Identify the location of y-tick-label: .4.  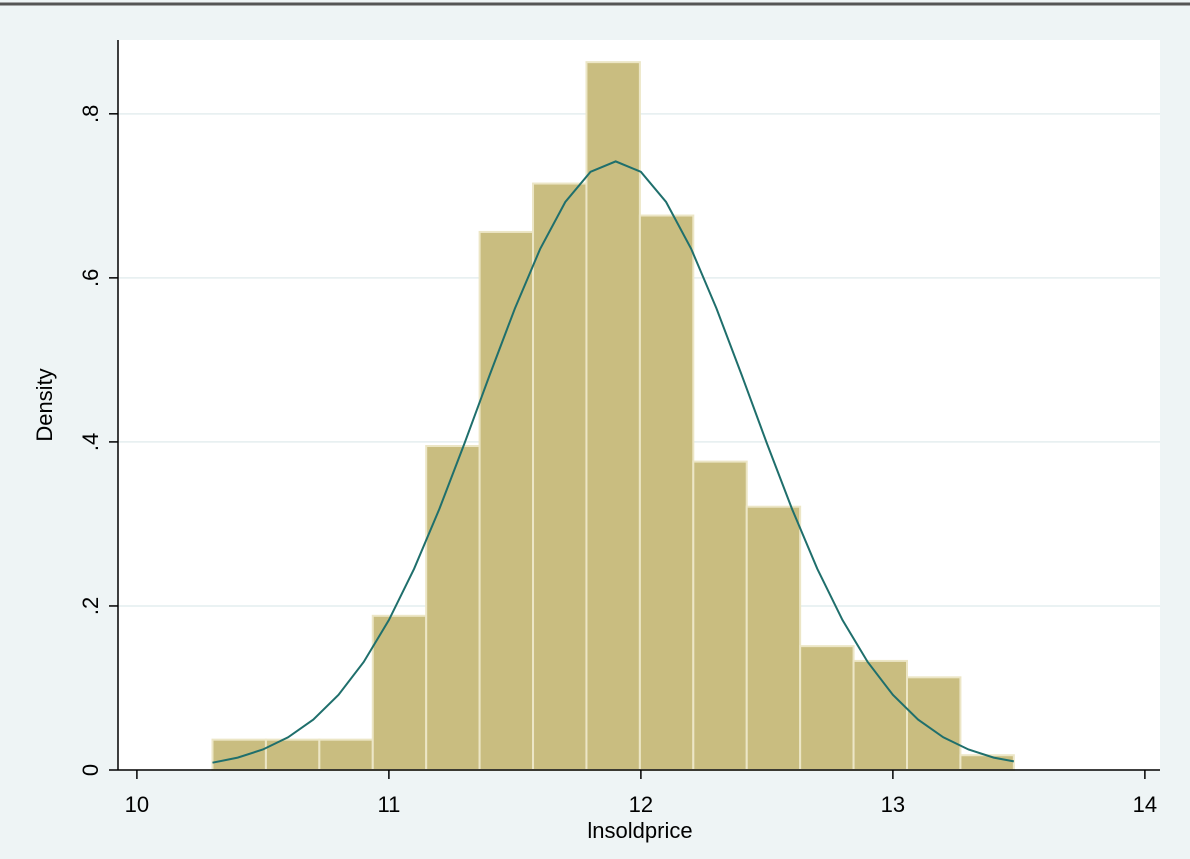
(90, 442).